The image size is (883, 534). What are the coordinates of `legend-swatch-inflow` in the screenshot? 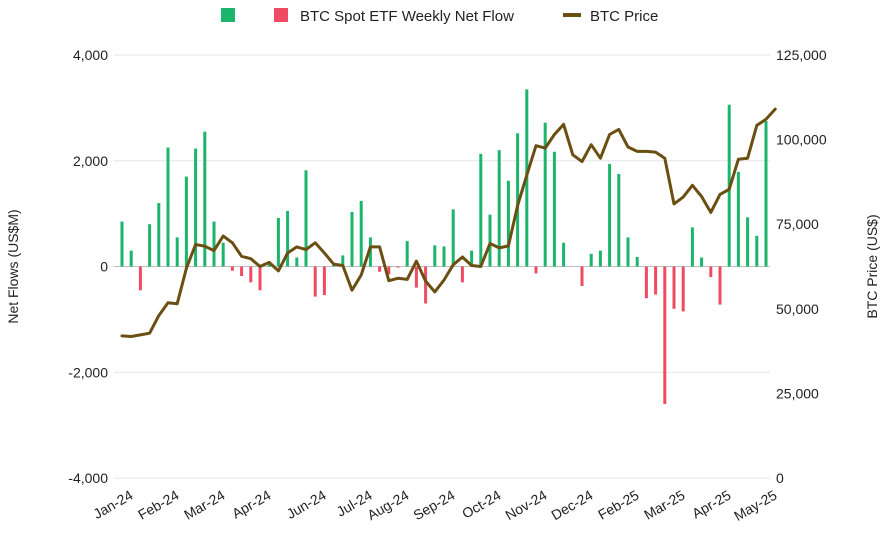 It's located at (228, 15).